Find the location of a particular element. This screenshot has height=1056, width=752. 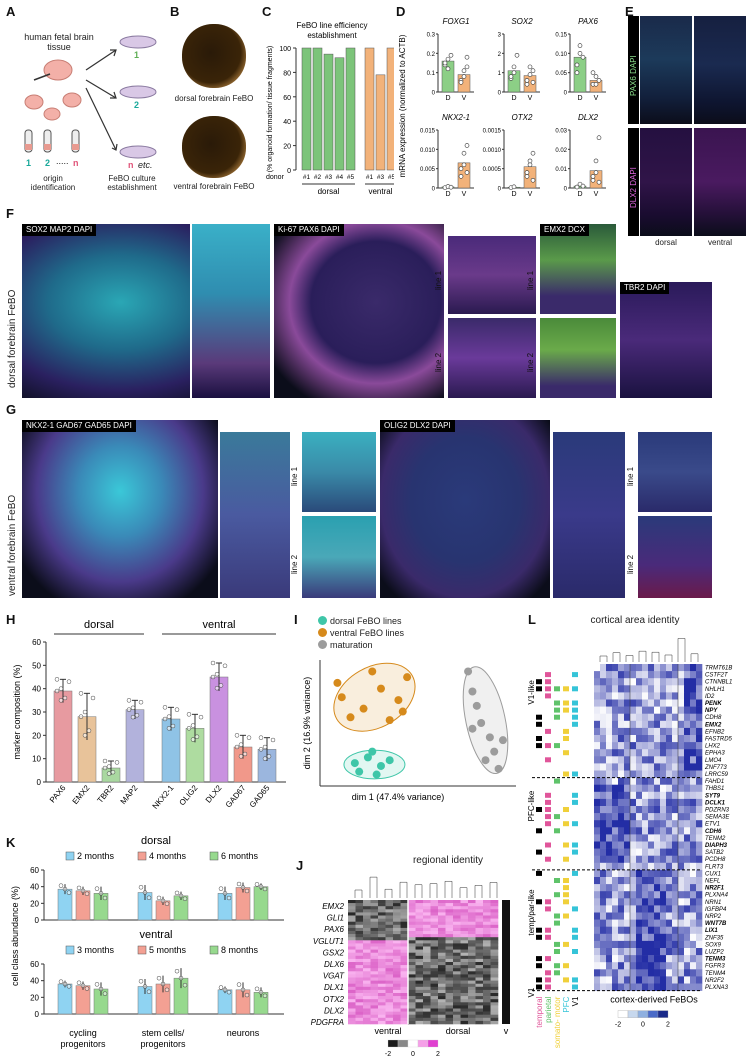

j-scale-swatch is located at coordinates (413, 1043).